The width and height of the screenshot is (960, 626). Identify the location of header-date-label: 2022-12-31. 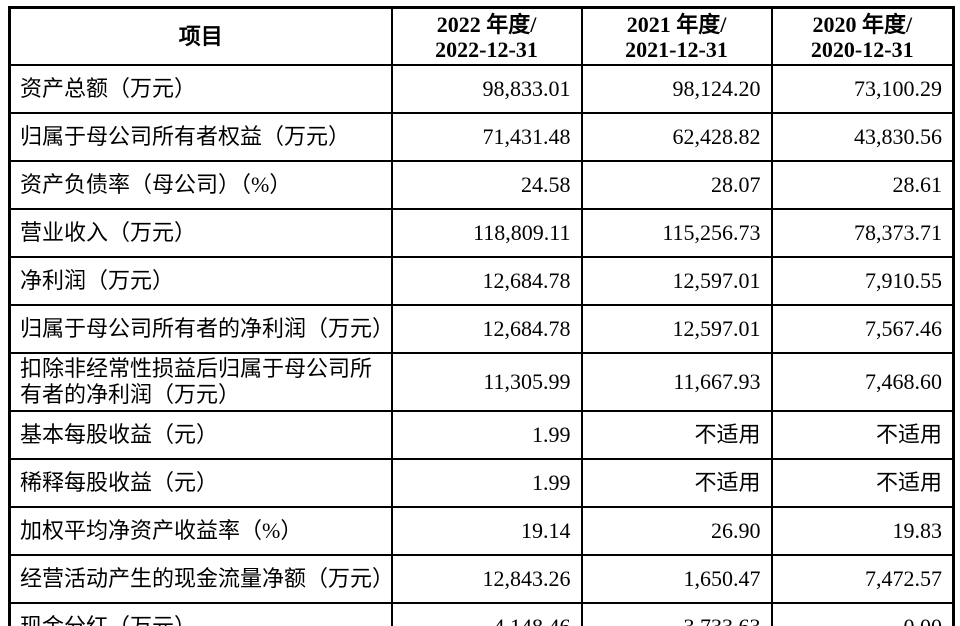
(486, 49).